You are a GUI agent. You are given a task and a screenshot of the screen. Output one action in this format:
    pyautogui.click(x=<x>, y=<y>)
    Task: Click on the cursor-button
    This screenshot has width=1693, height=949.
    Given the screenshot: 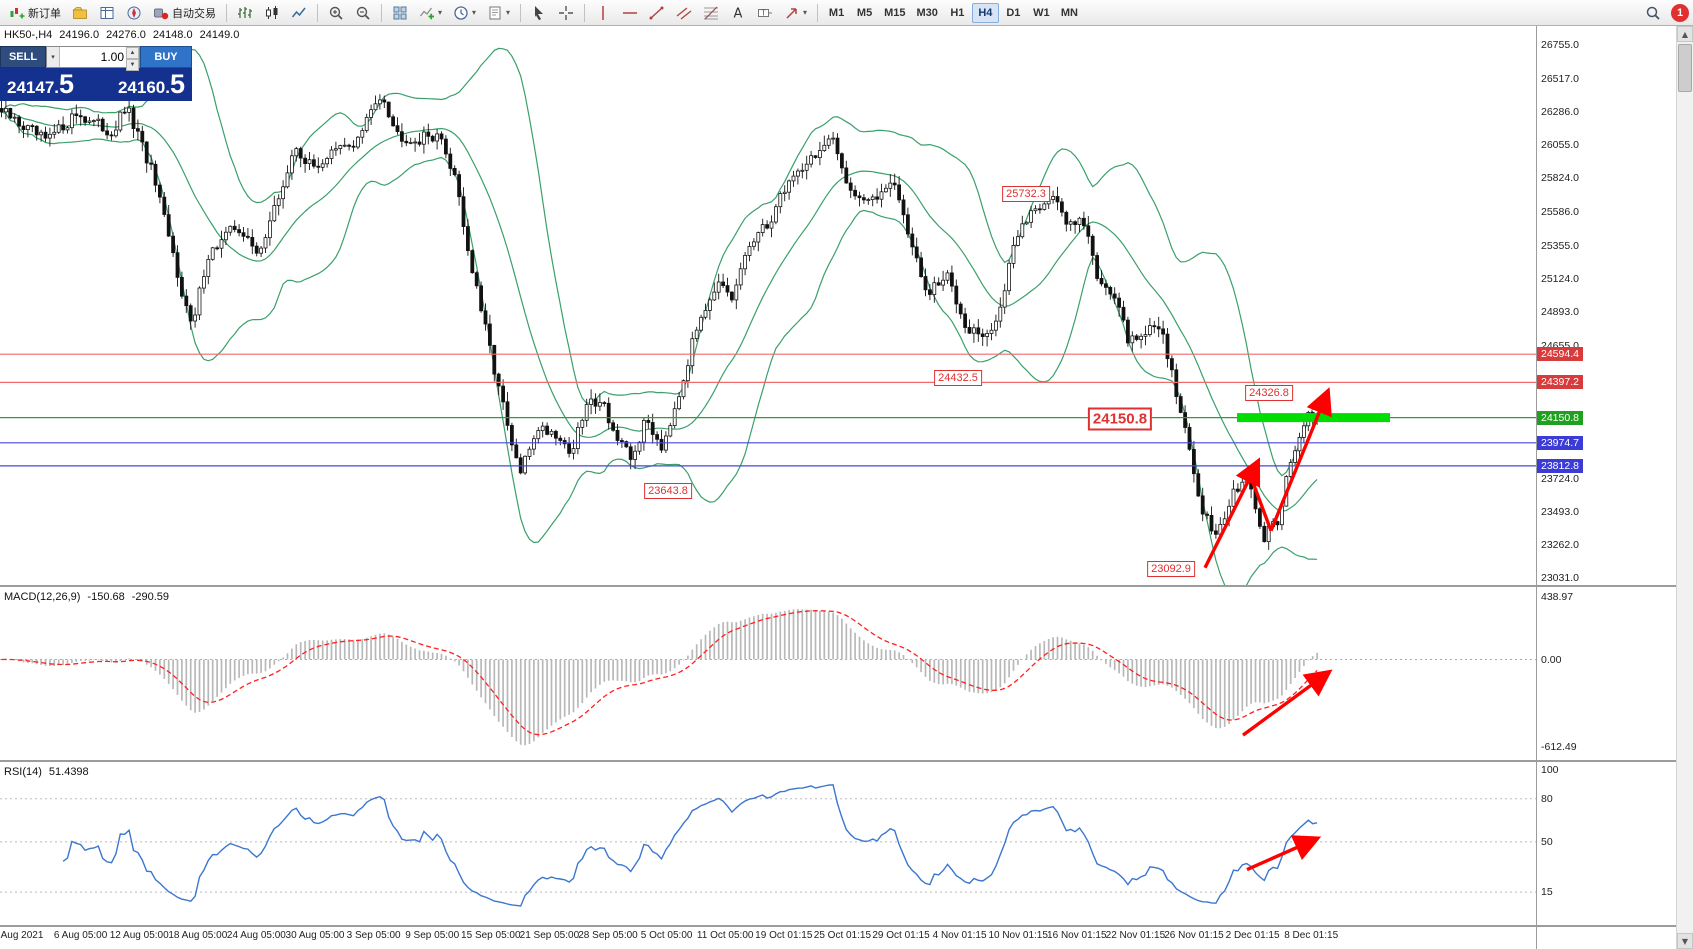 What is the action you would take?
    pyautogui.click(x=539, y=13)
    